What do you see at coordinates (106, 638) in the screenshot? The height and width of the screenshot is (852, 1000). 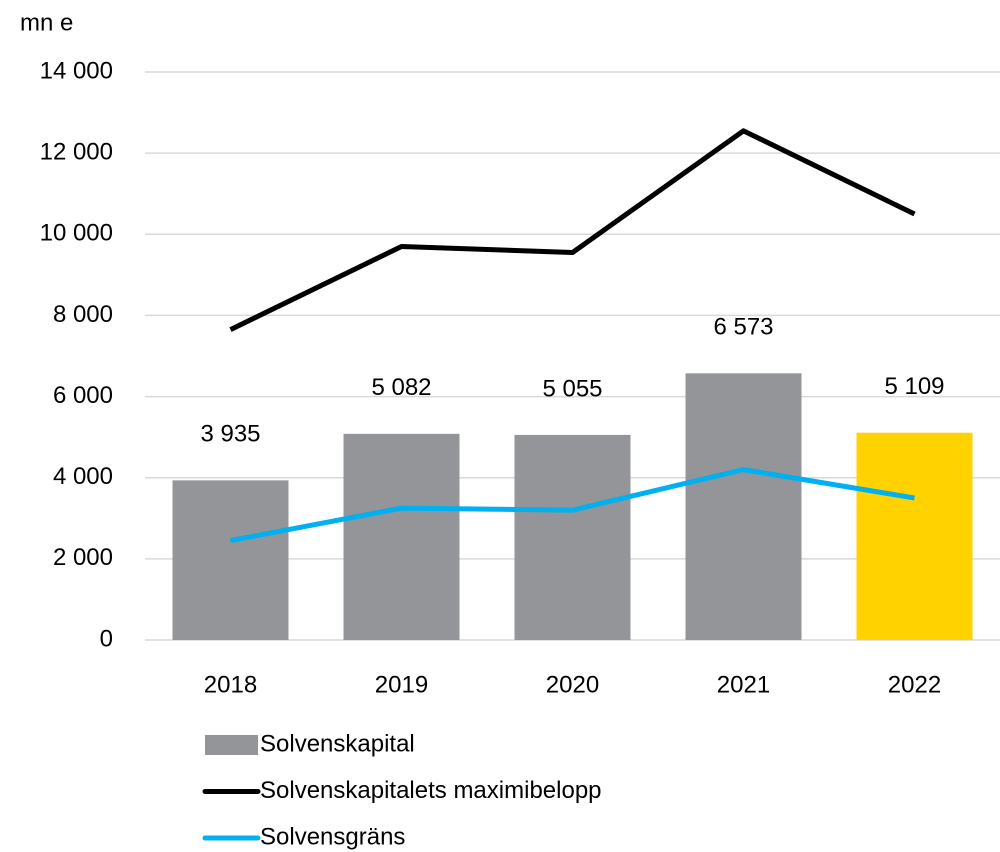 I see `y-tick-label: 0` at bounding box center [106, 638].